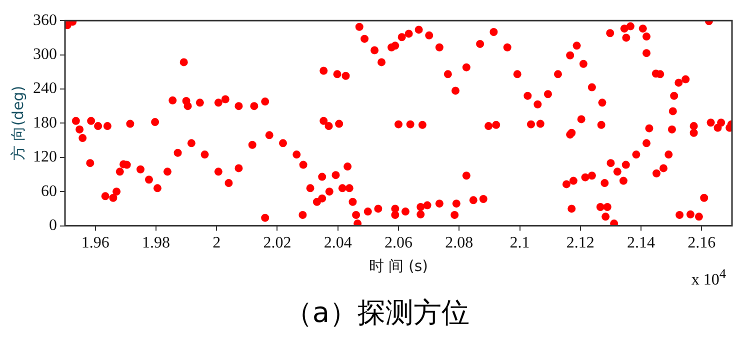  I want to click on x-tick-label: 2, so click(216, 243).